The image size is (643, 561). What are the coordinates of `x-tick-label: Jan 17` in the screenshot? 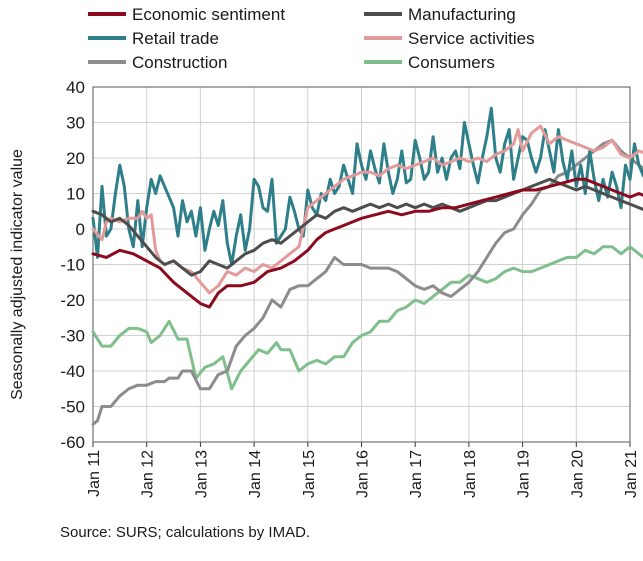 It's located at (416, 474).